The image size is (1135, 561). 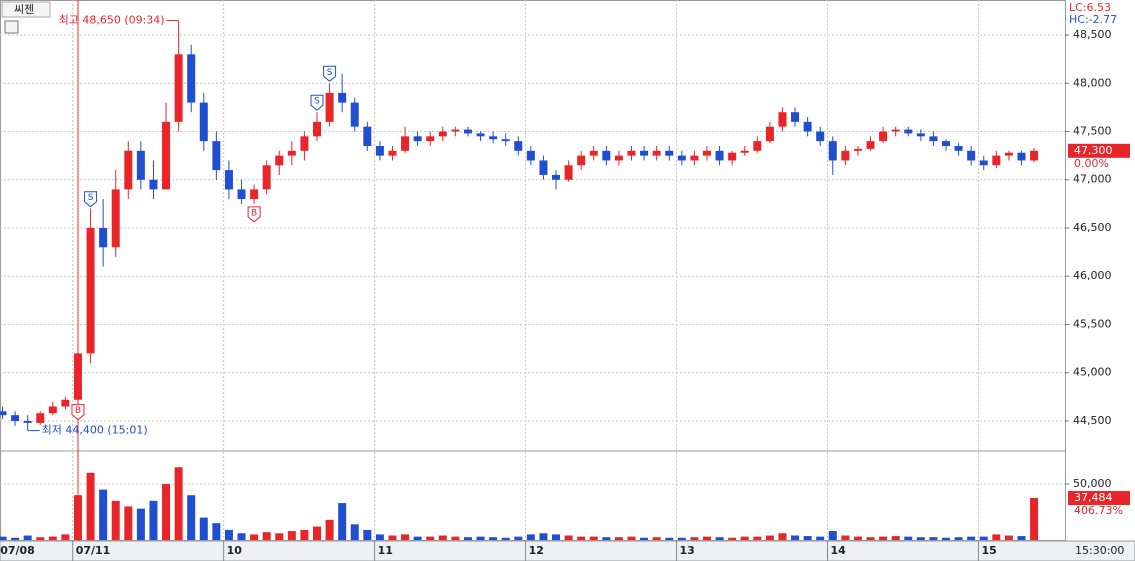 What do you see at coordinates (1092, 275) in the screenshot?
I see `y-tick-label: 46,000` at bounding box center [1092, 275].